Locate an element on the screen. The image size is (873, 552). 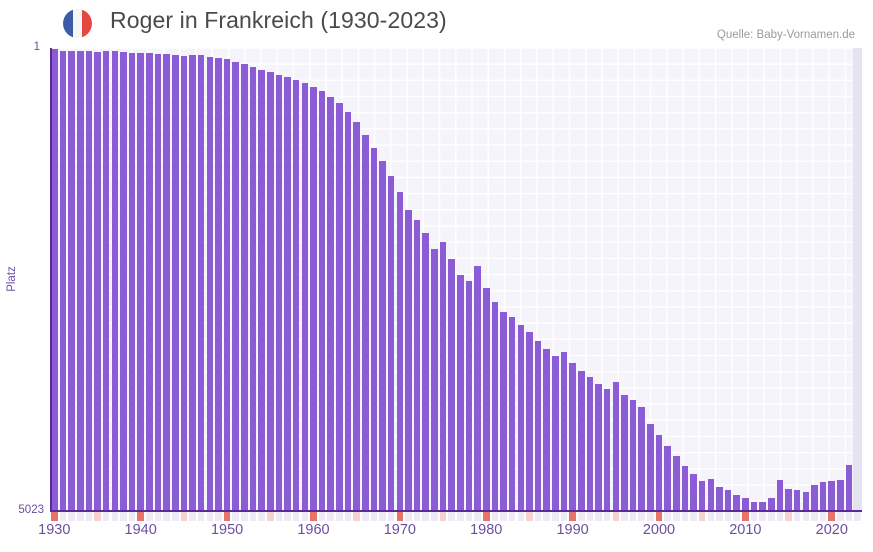
y-axis-title: Platz is located at coordinates (12, 279).